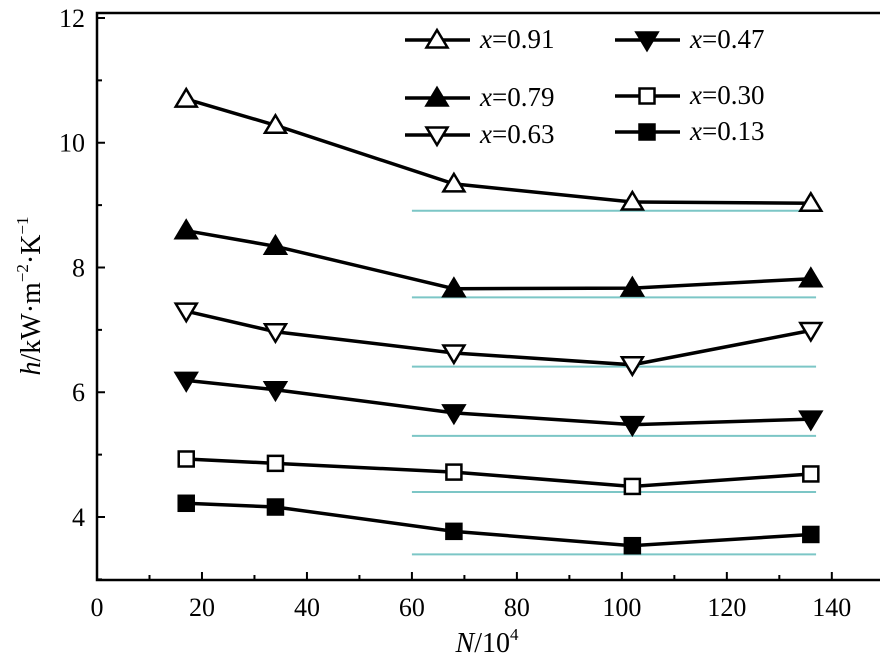  I want to click on legend-label: x=0.47, so click(726, 39).